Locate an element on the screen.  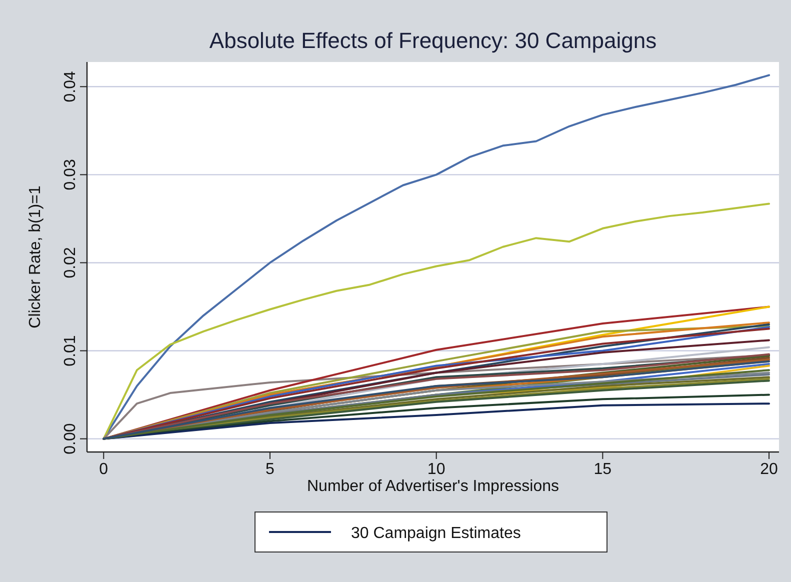
y-axis-title: Clicker Rate, b(1)=1 is located at coordinates (35, 257).